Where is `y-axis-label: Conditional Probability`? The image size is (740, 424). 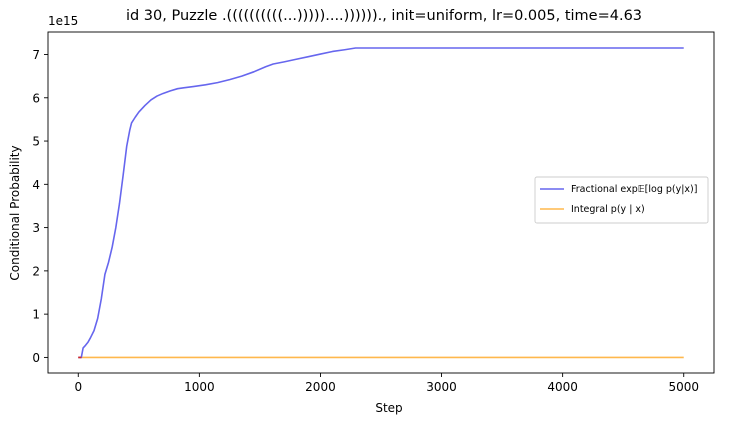
y-axis-label: Conditional Probability is located at coordinates (15, 212).